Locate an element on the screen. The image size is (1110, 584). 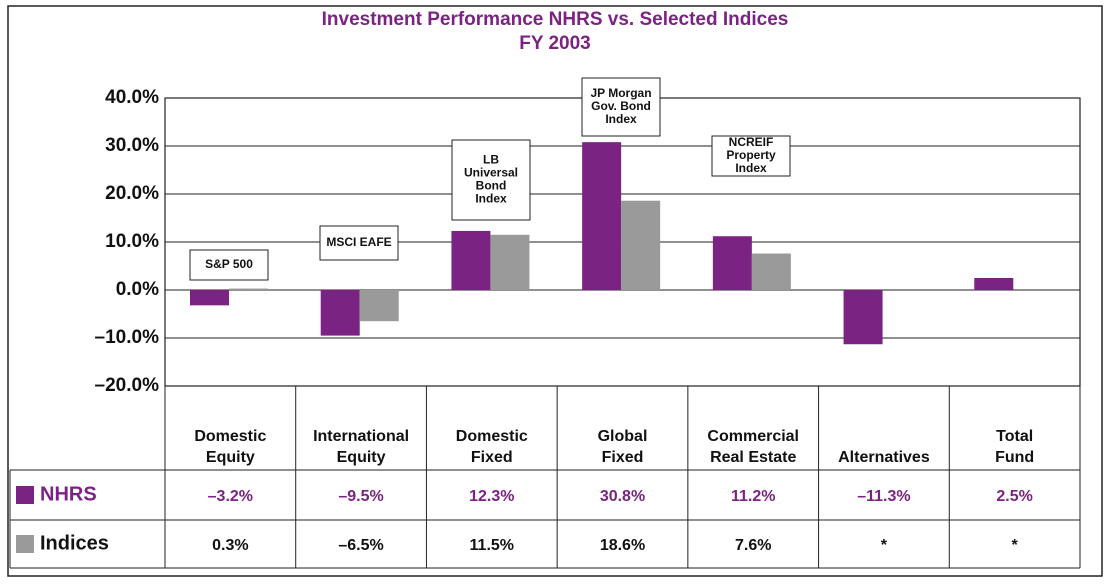
x-tick-label: Real Estate is located at coordinates (753, 457).